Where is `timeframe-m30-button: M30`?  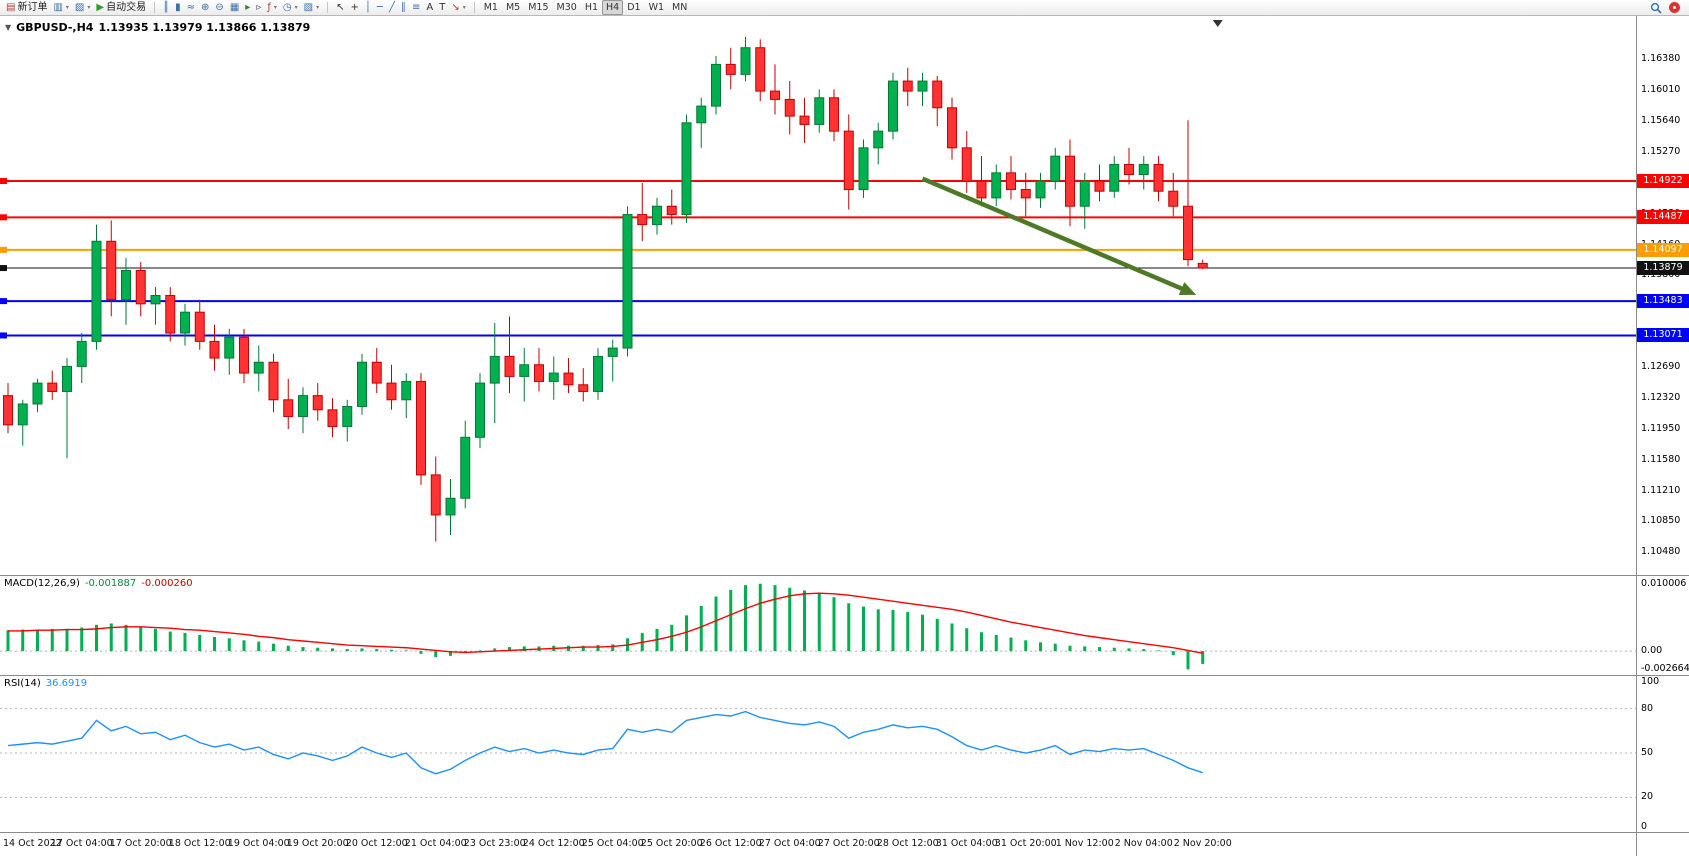 timeframe-m30-button: M30 is located at coordinates (567, 7).